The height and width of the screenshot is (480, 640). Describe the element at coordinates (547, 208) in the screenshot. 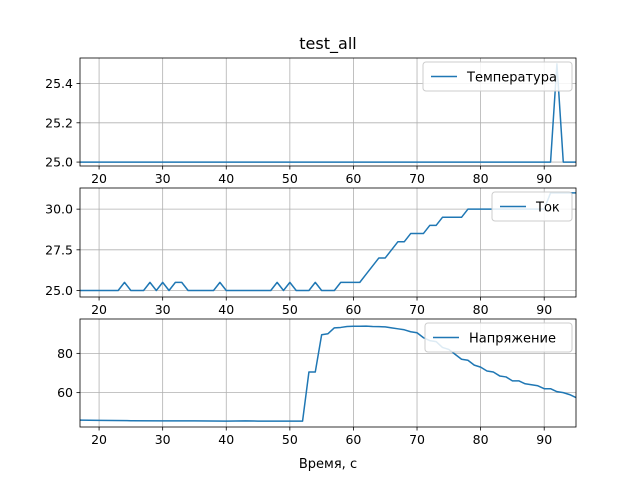

I see `legend-label-current: Ток` at that location.